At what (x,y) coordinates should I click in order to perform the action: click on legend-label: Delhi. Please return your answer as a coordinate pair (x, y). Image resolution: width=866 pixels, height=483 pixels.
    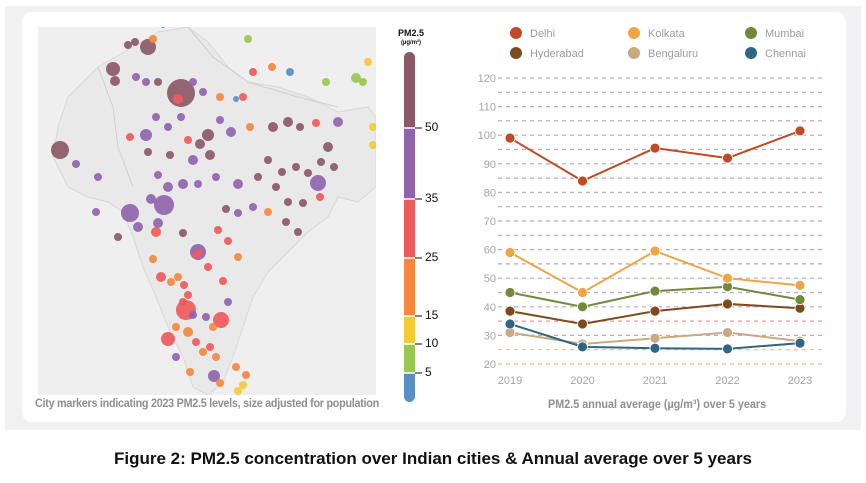
    Looking at the image, I should click on (542, 34).